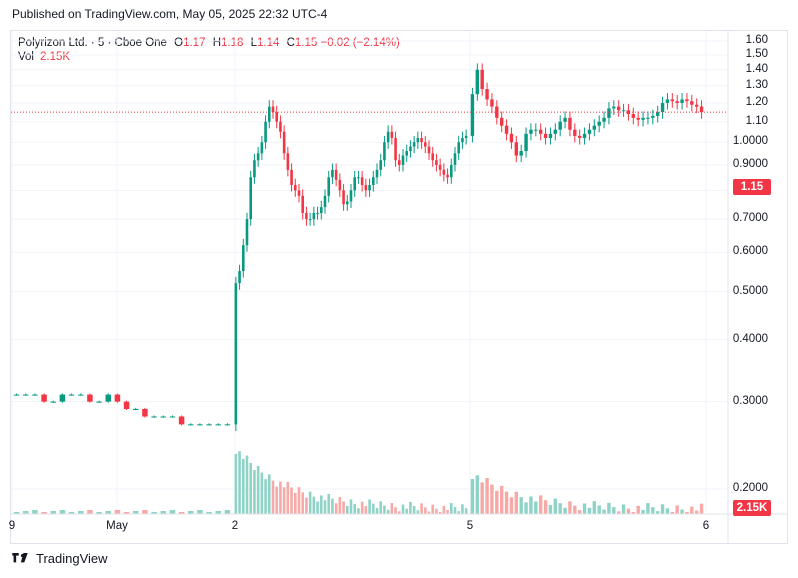  I want to click on volume-label: Vol, so click(26, 57).